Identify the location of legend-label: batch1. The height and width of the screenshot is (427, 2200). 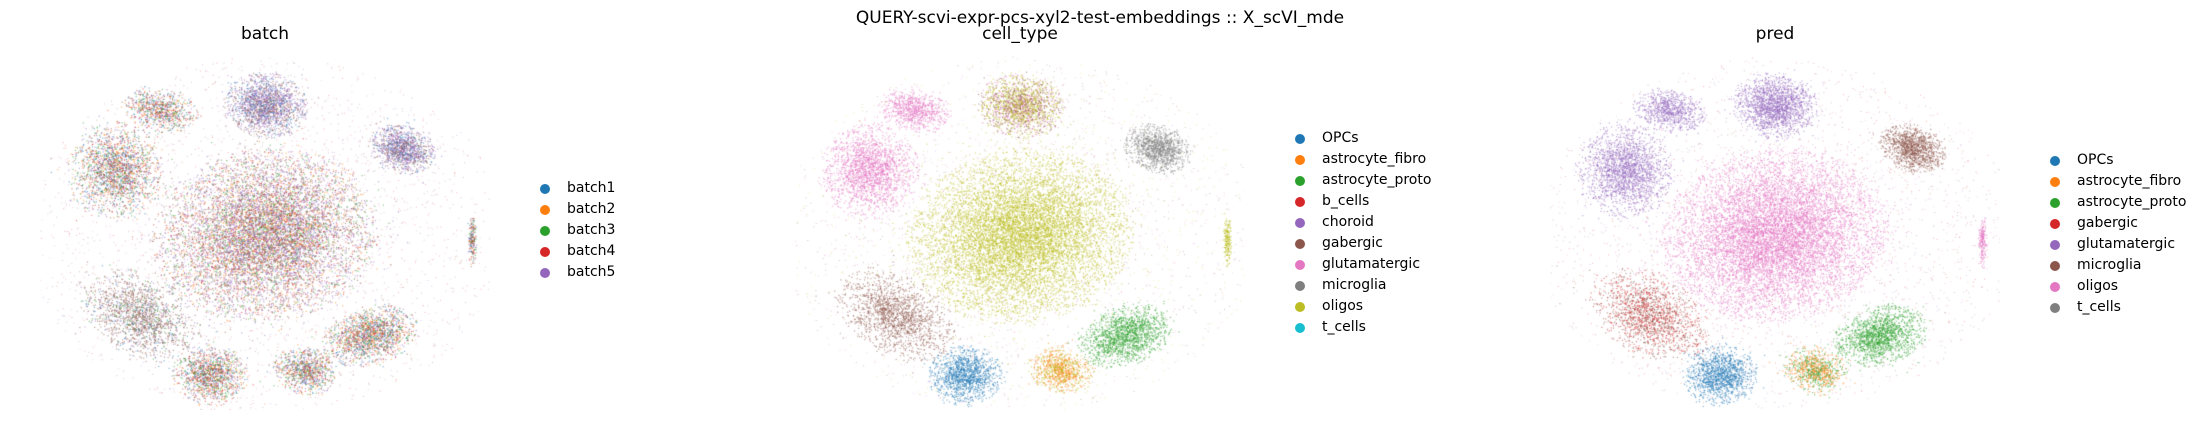
(591, 188).